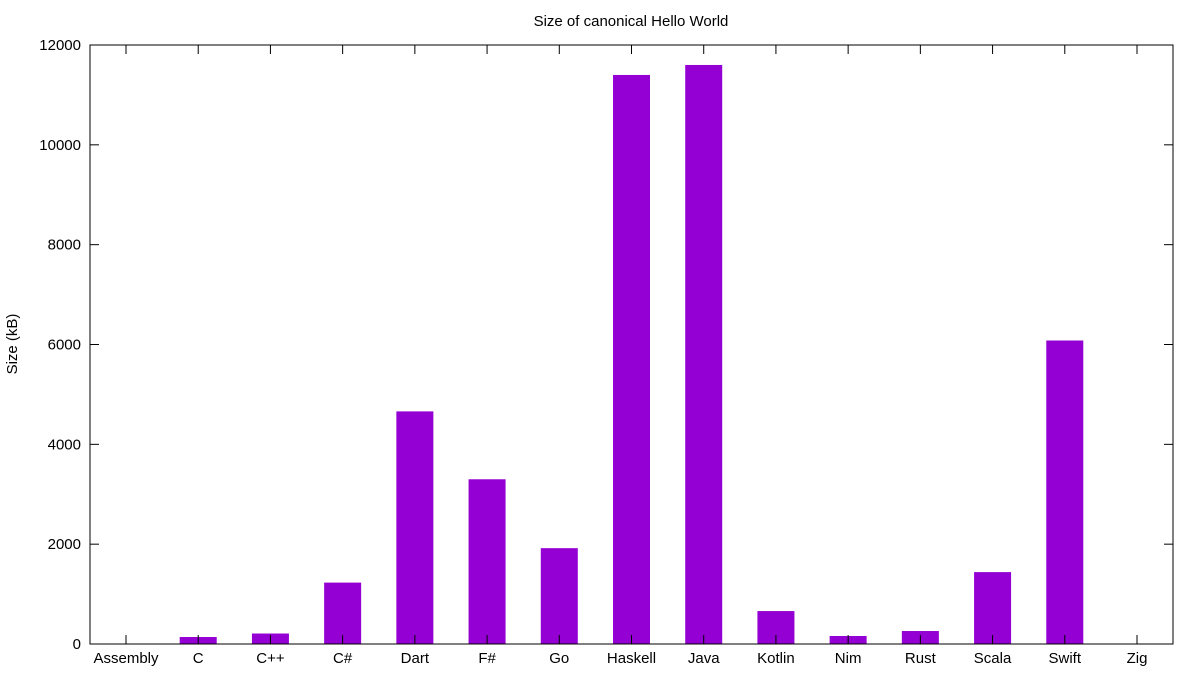 The height and width of the screenshot is (680, 1200). Describe the element at coordinates (1065, 658) in the screenshot. I see `x-tick-label: Swift` at that location.